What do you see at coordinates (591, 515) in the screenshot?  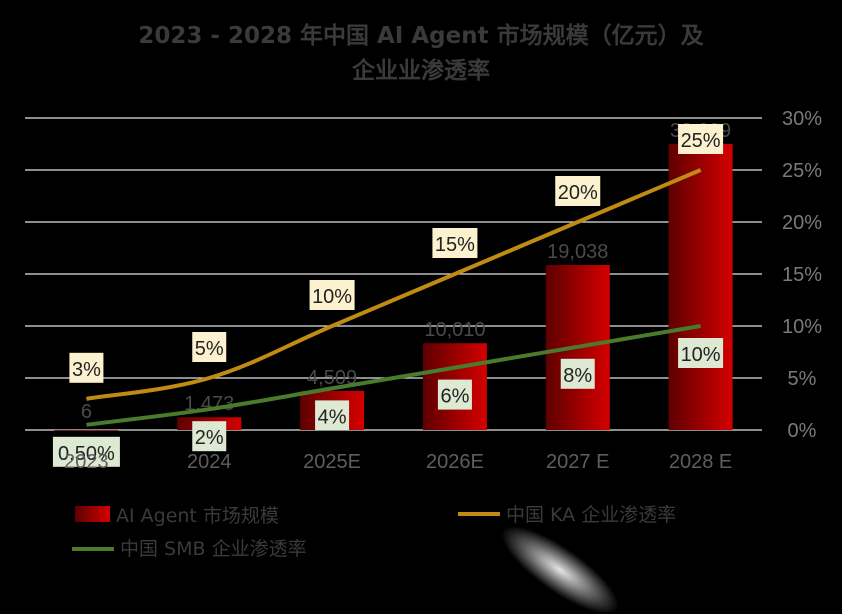 I see `legend-label-ka: 中国 KA 企业渗透率` at bounding box center [591, 515].